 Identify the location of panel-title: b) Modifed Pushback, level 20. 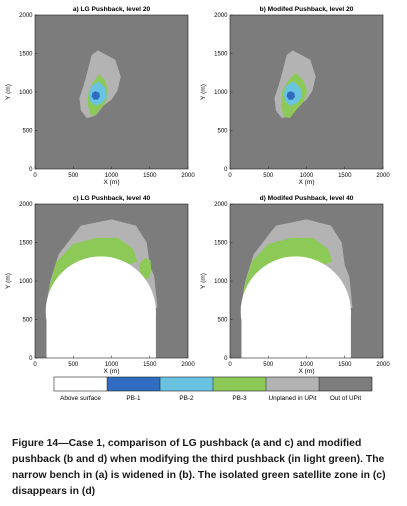
(307, 9).